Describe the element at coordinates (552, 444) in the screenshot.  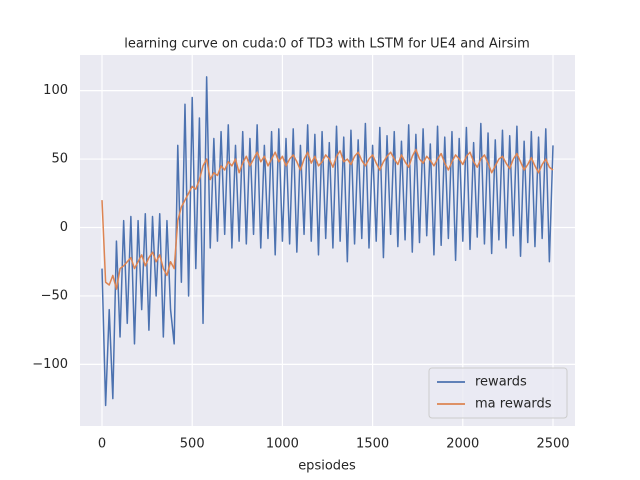
I see `x-tick-label: 2500` at that location.